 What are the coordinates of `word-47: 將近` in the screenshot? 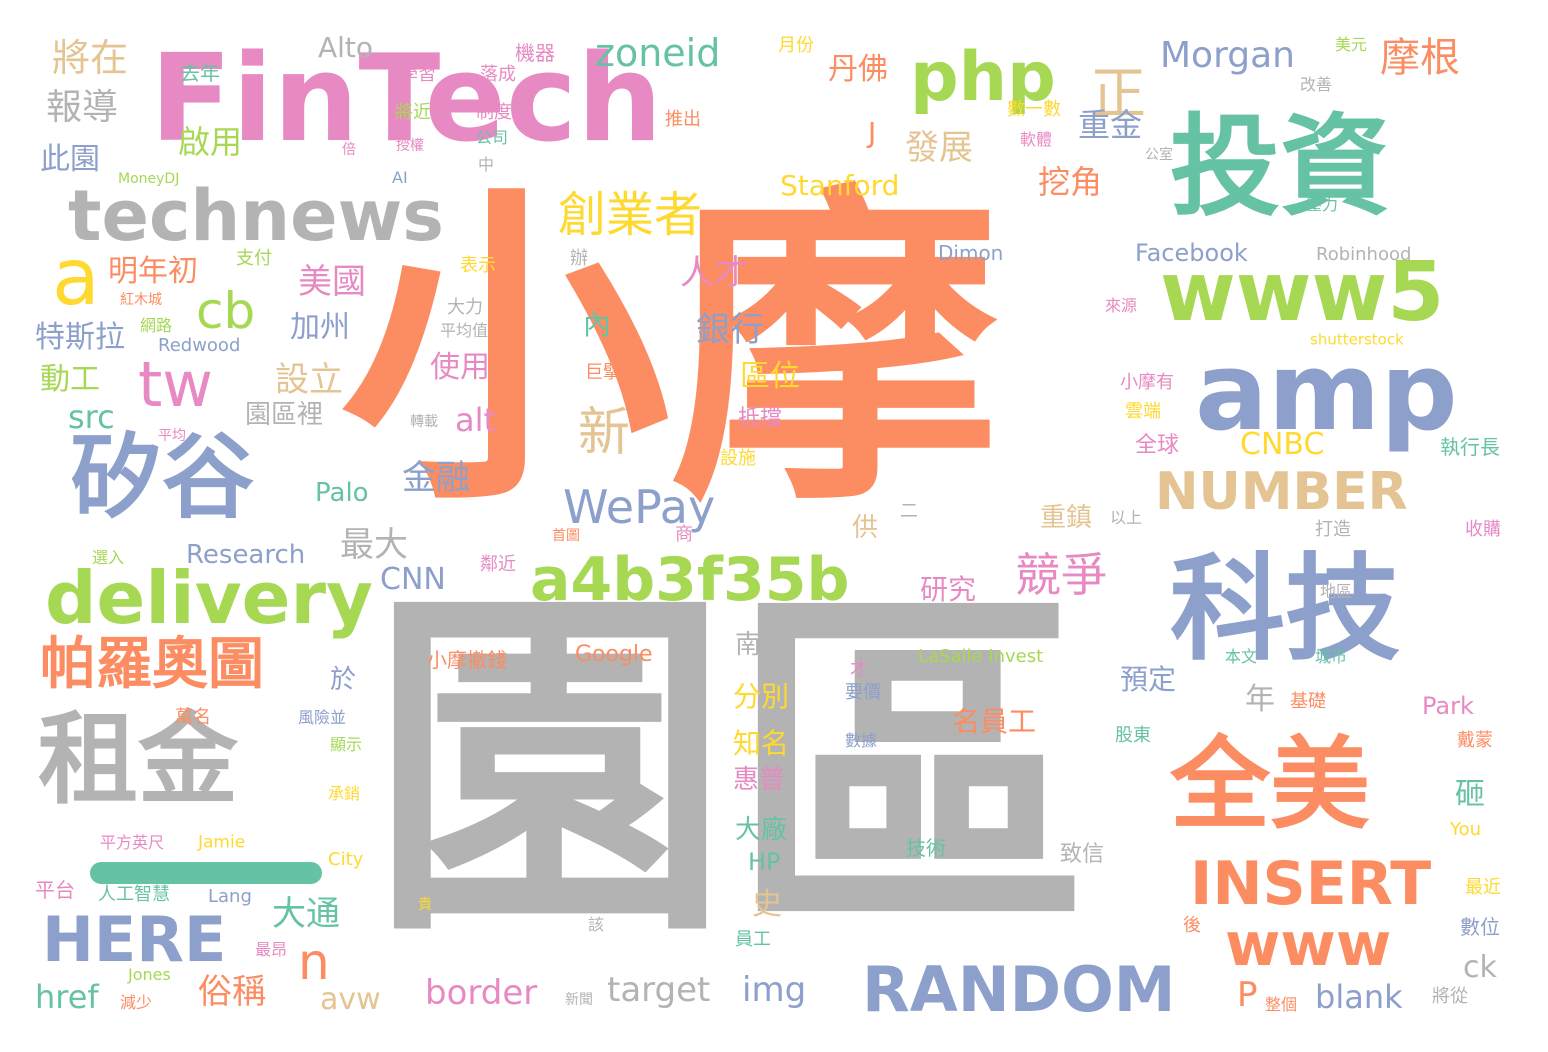 It's located at (413, 112).